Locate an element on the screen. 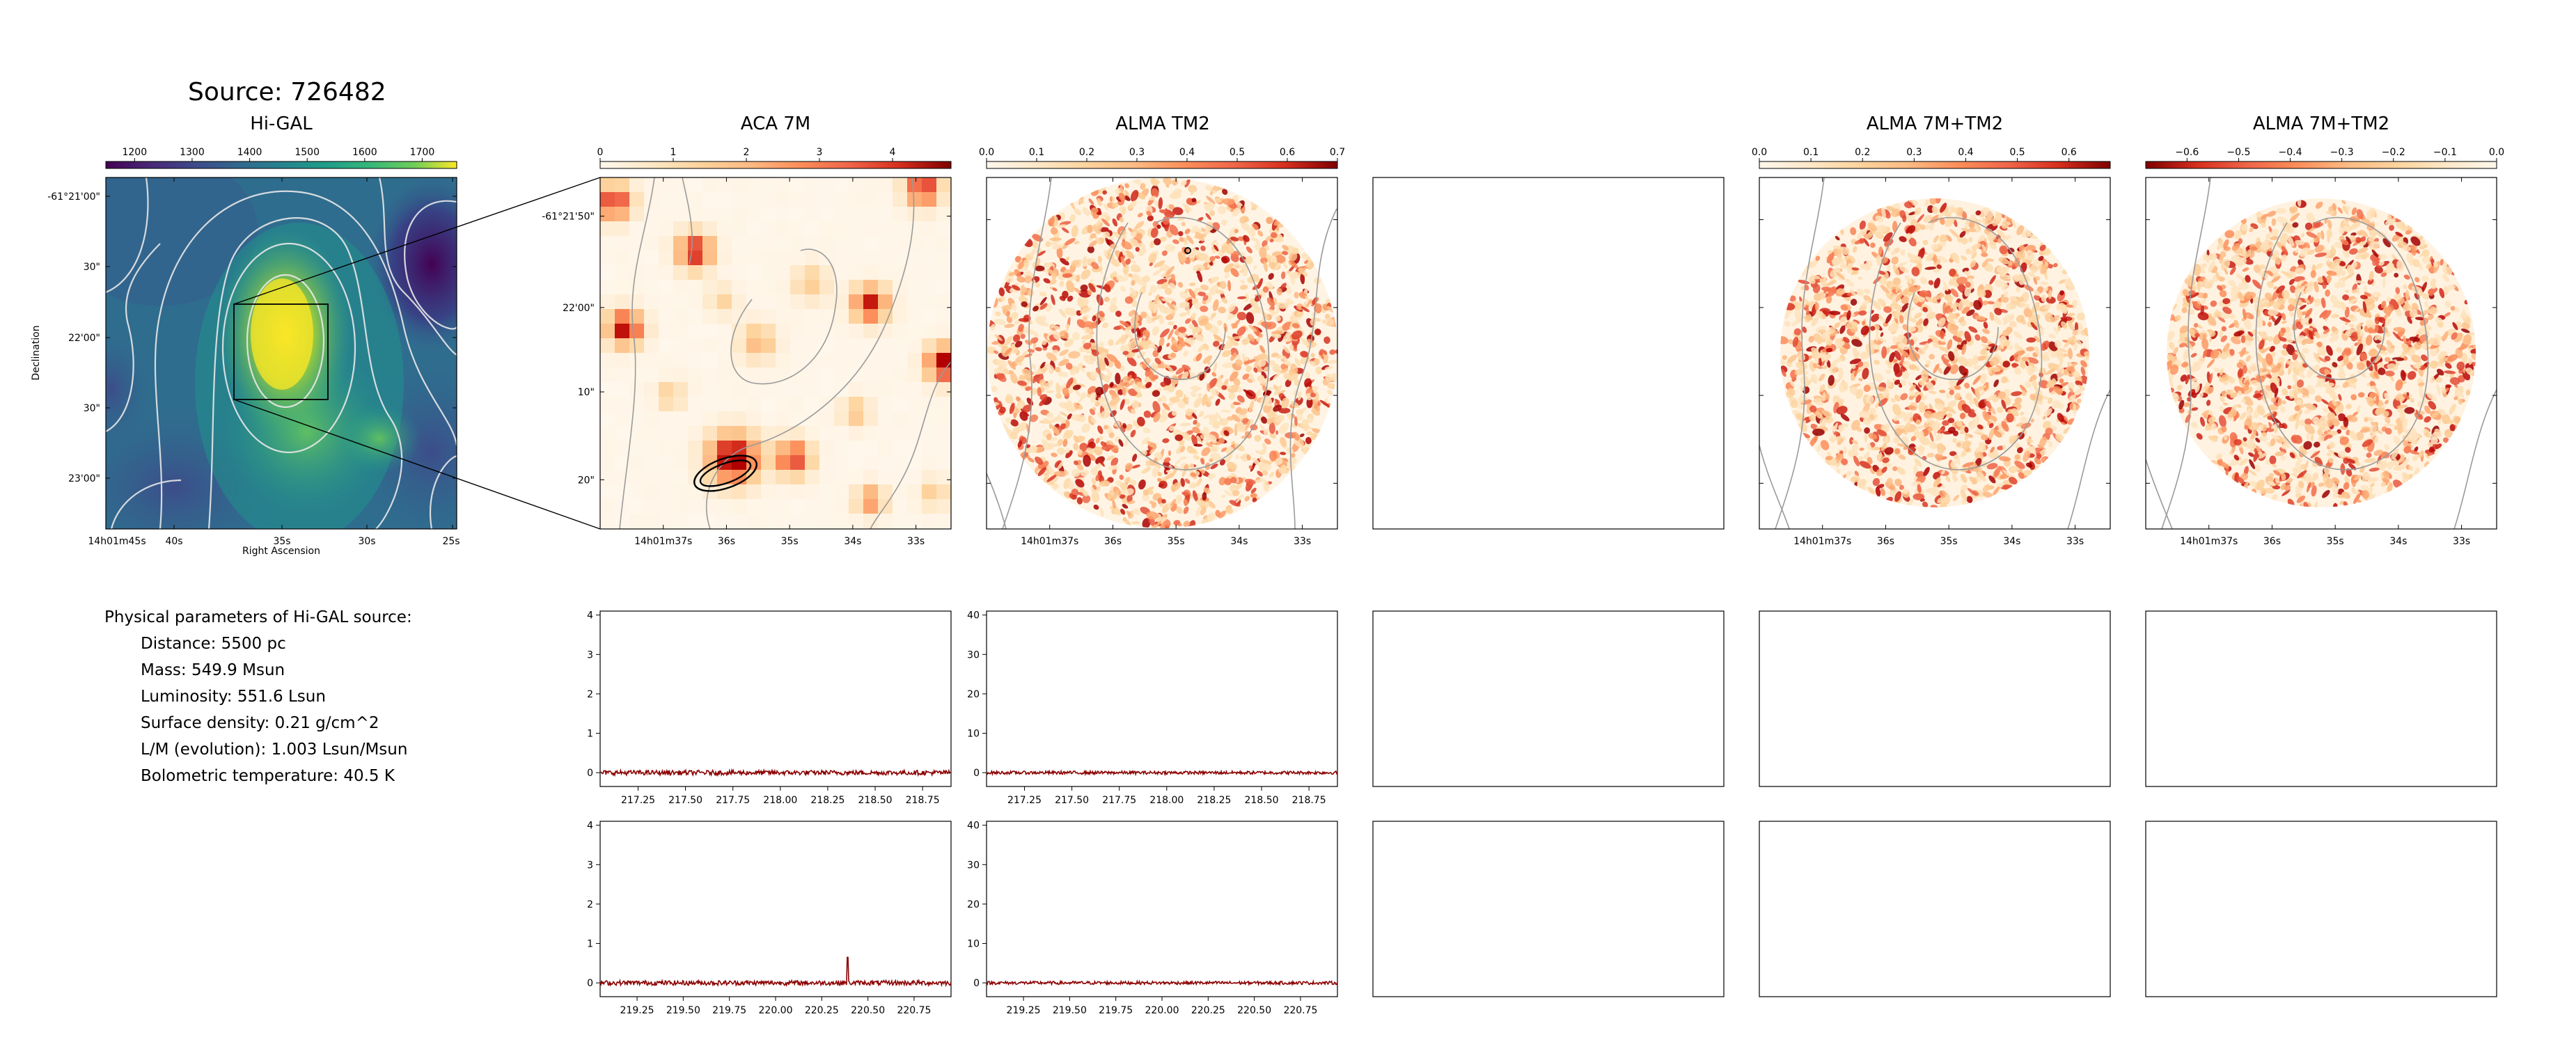 The height and width of the screenshot is (1044, 2576). colorbar-tick-label: 2 is located at coordinates (747, 152).